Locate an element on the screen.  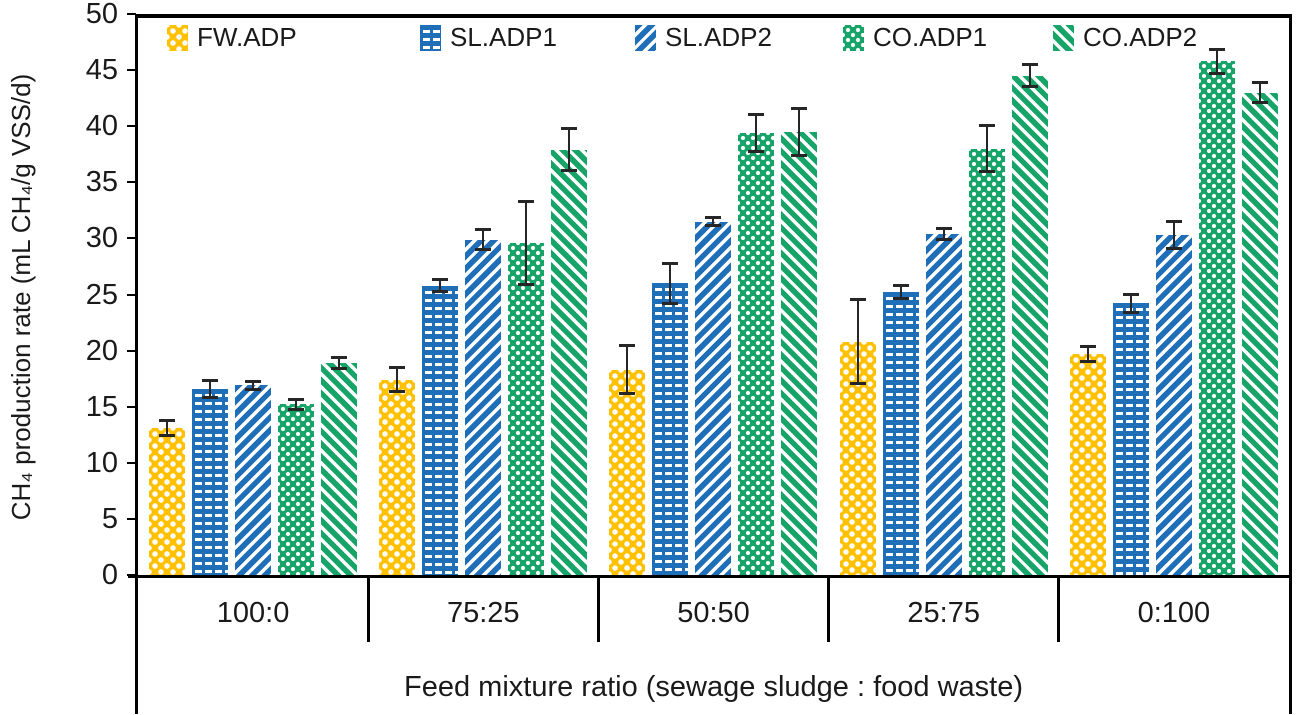
bar-FW.ADP-0:100 is located at coordinates (1087, 460).